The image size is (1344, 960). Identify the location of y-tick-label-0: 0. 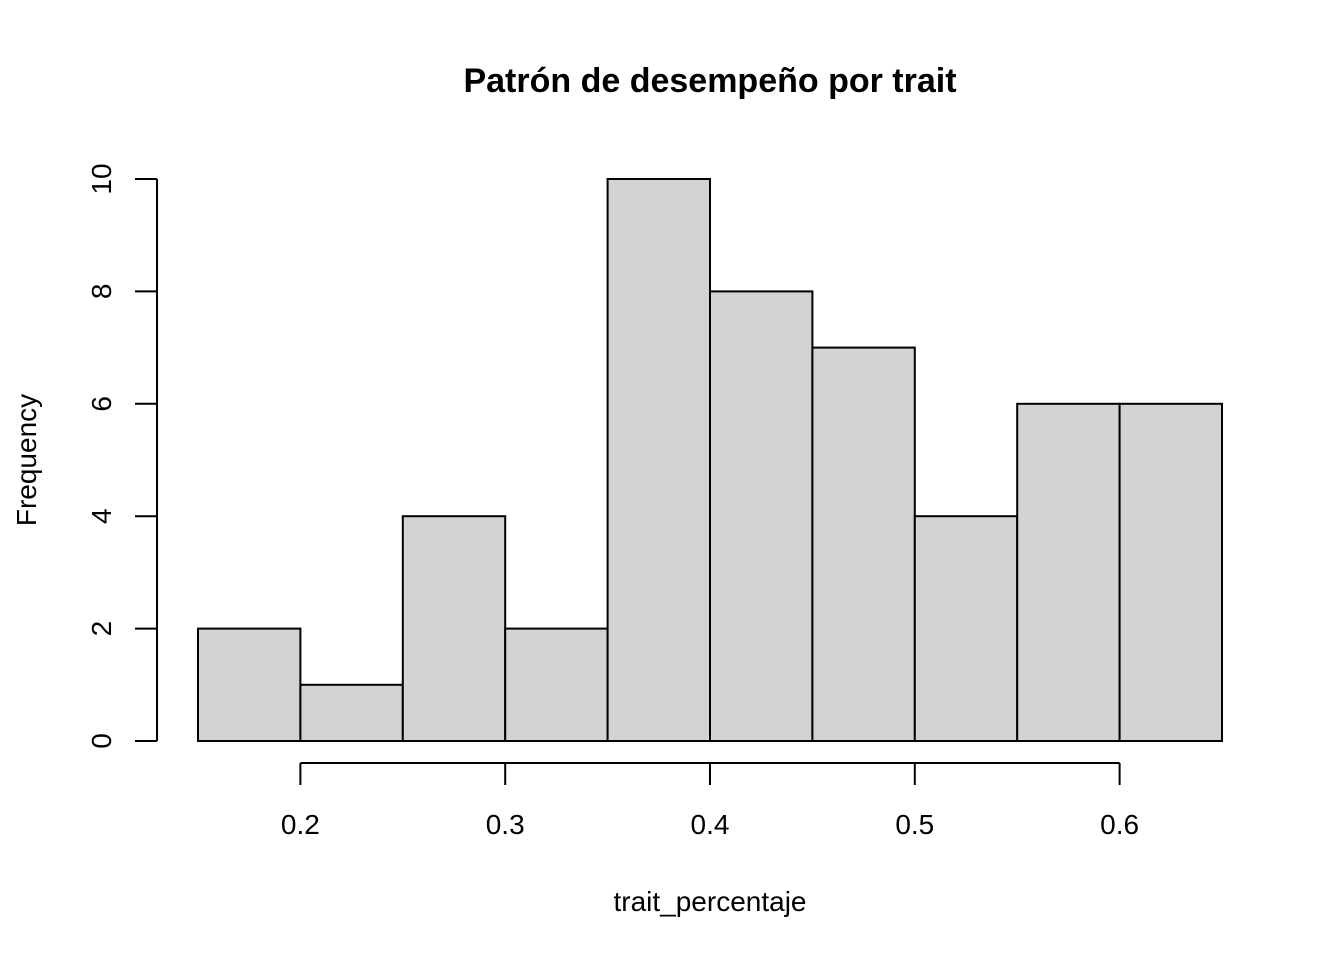
(101, 741).